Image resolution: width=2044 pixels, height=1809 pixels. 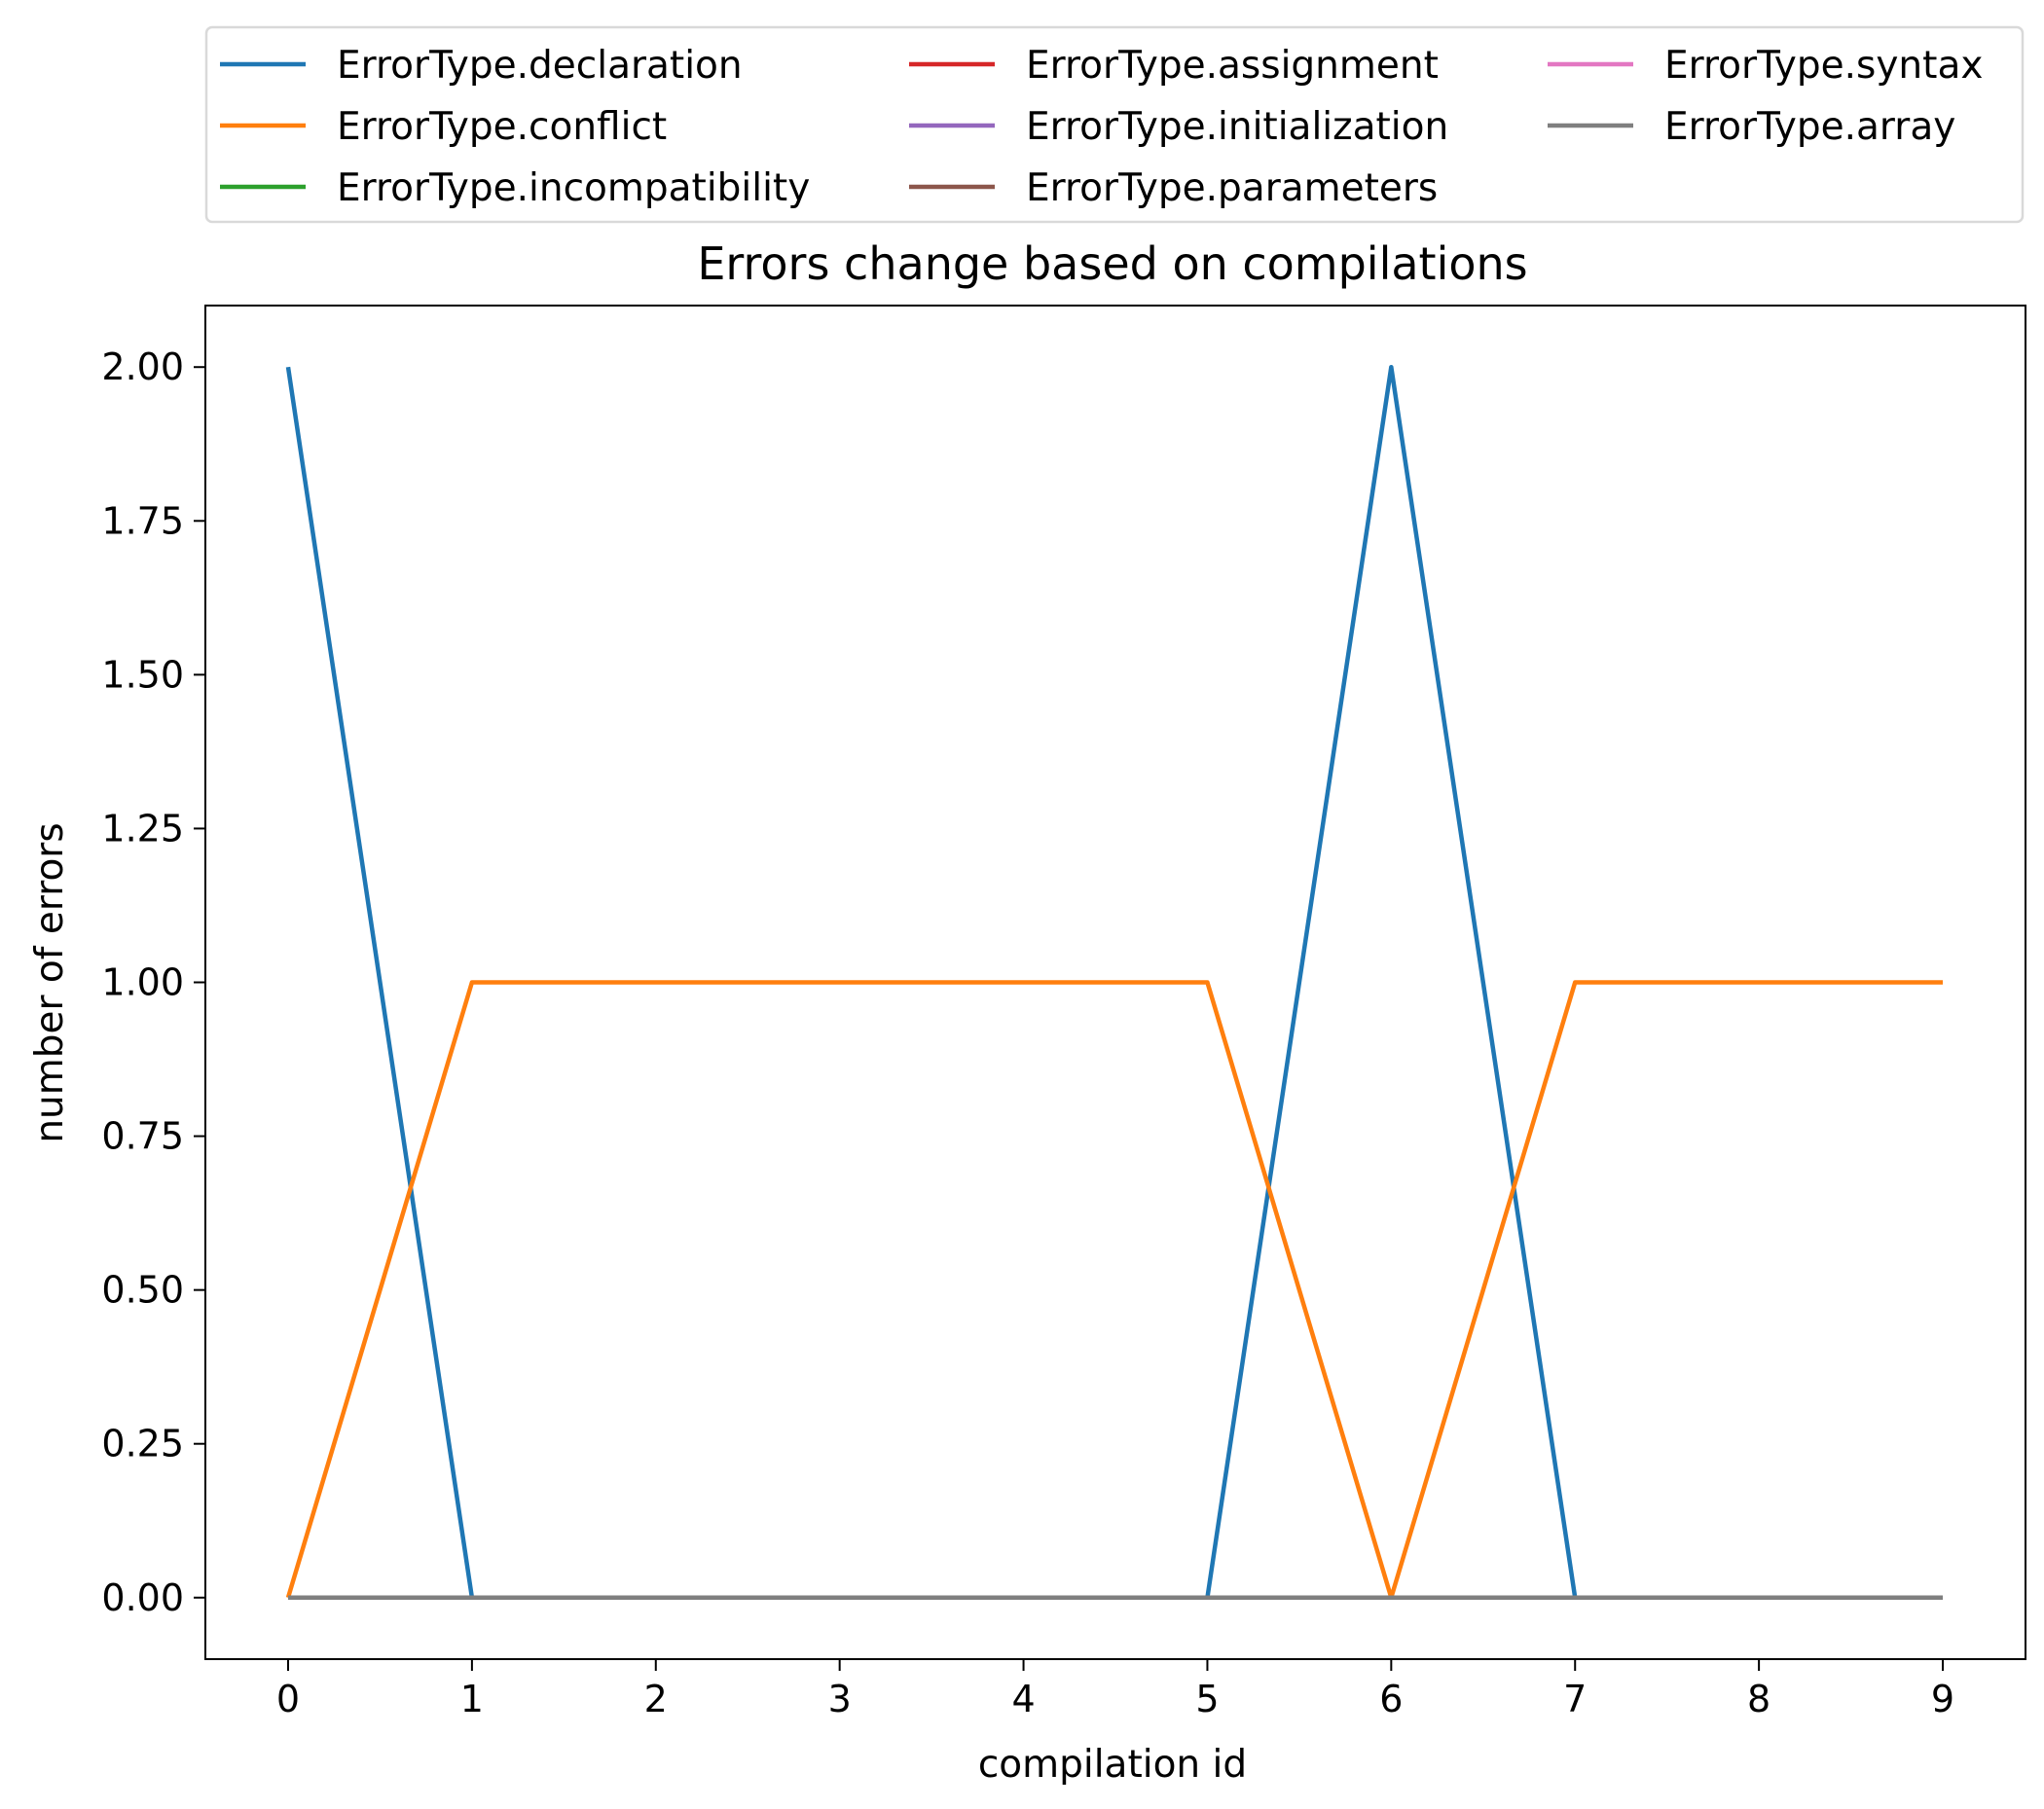 What do you see at coordinates (656, 1699) in the screenshot?
I see `x-tick-label: 2` at bounding box center [656, 1699].